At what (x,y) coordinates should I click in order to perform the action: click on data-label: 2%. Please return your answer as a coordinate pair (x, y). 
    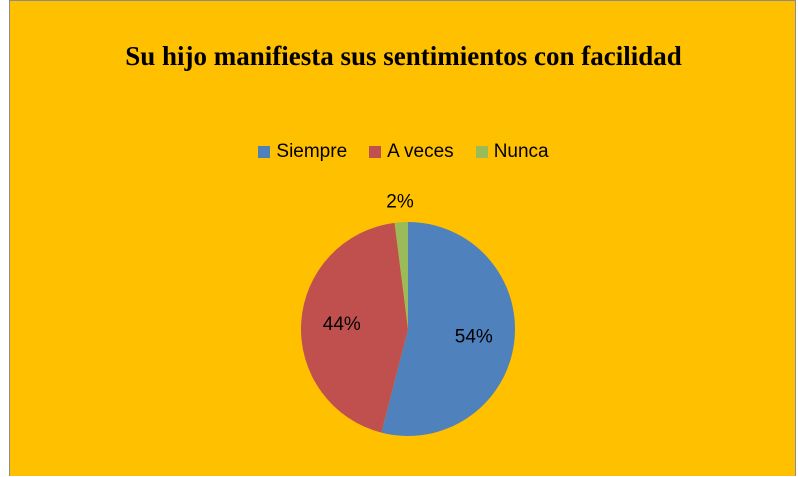
    Looking at the image, I should click on (400, 201).